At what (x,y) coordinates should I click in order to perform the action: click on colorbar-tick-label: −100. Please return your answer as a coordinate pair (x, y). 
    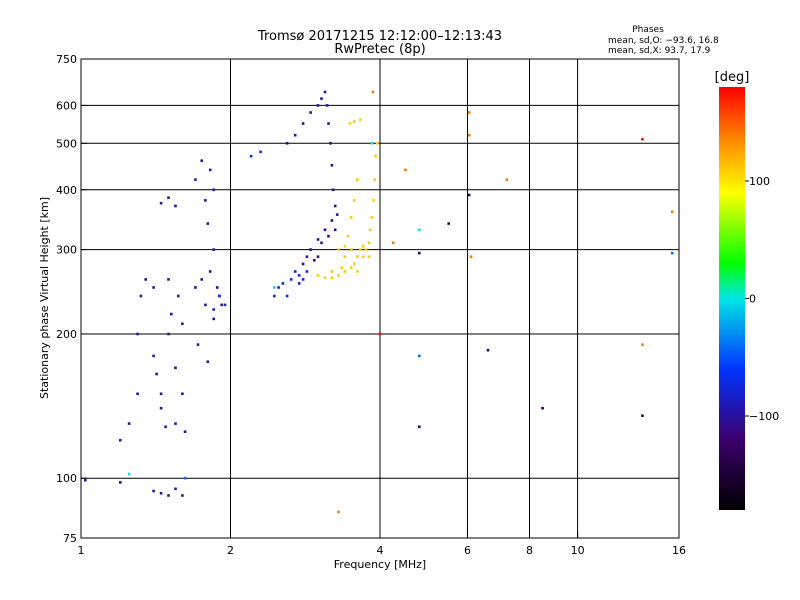
    Looking at the image, I should click on (764, 416).